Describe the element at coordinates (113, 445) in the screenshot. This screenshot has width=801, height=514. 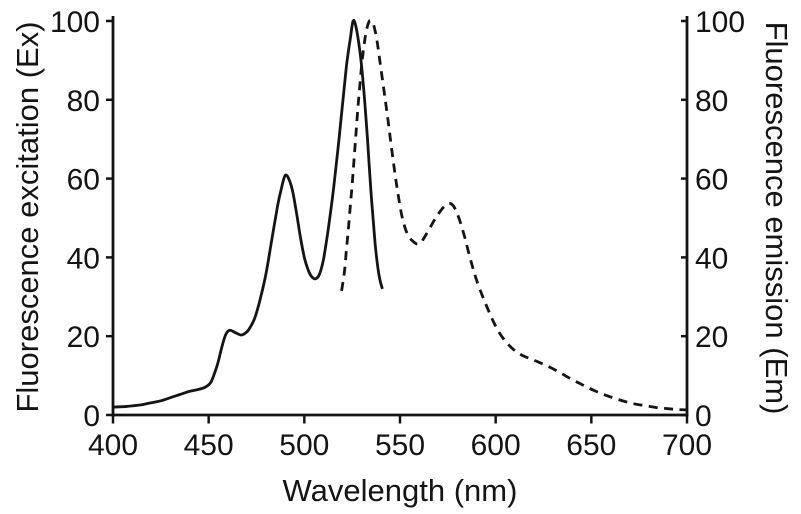
I see `x-tick-label: 400` at that location.